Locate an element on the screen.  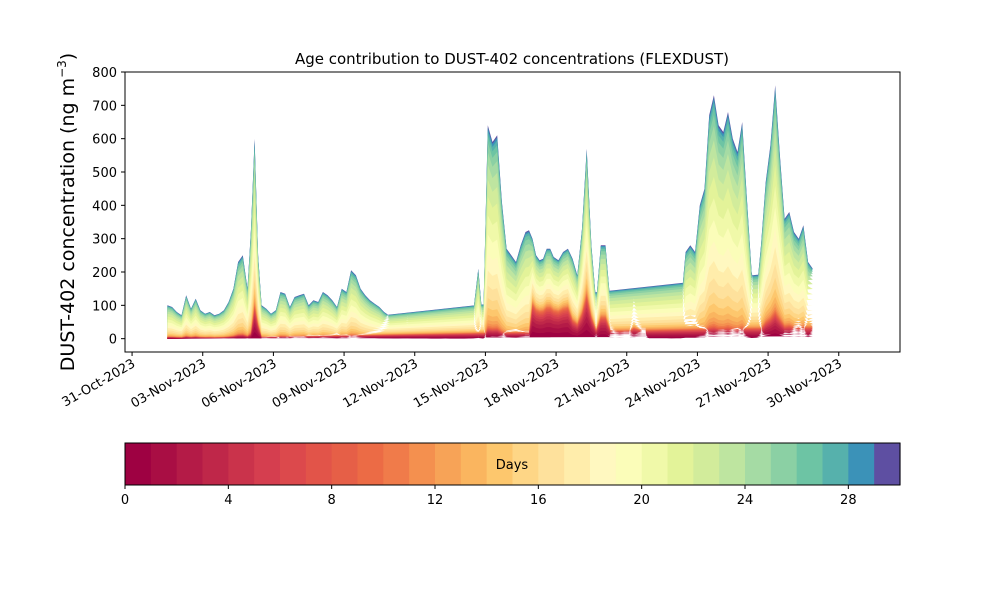
x-tick-label-8: 24-Nov-2023 is located at coordinates (663, 383).